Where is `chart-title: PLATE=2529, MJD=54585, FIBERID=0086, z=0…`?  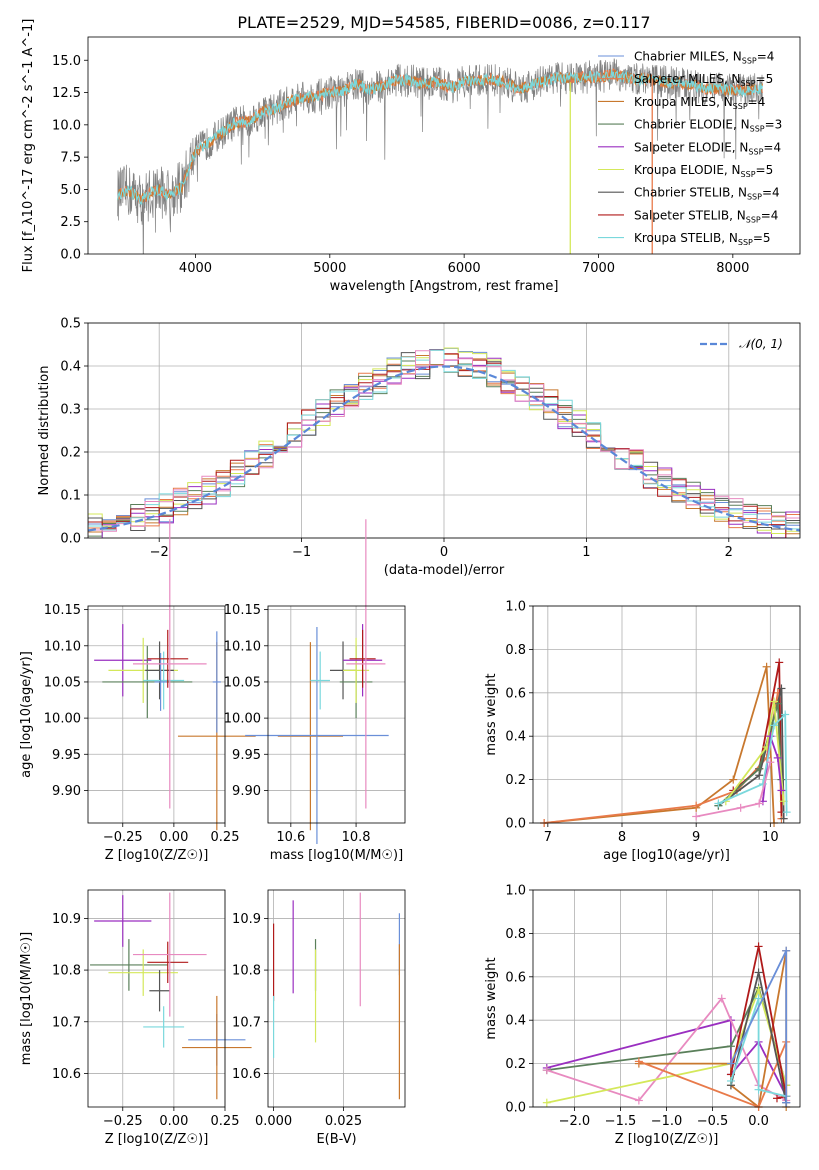
chart-title: PLATE=2529, MJD=54585, FIBERID=0086, z=0… is located at coordinates (443, 22).